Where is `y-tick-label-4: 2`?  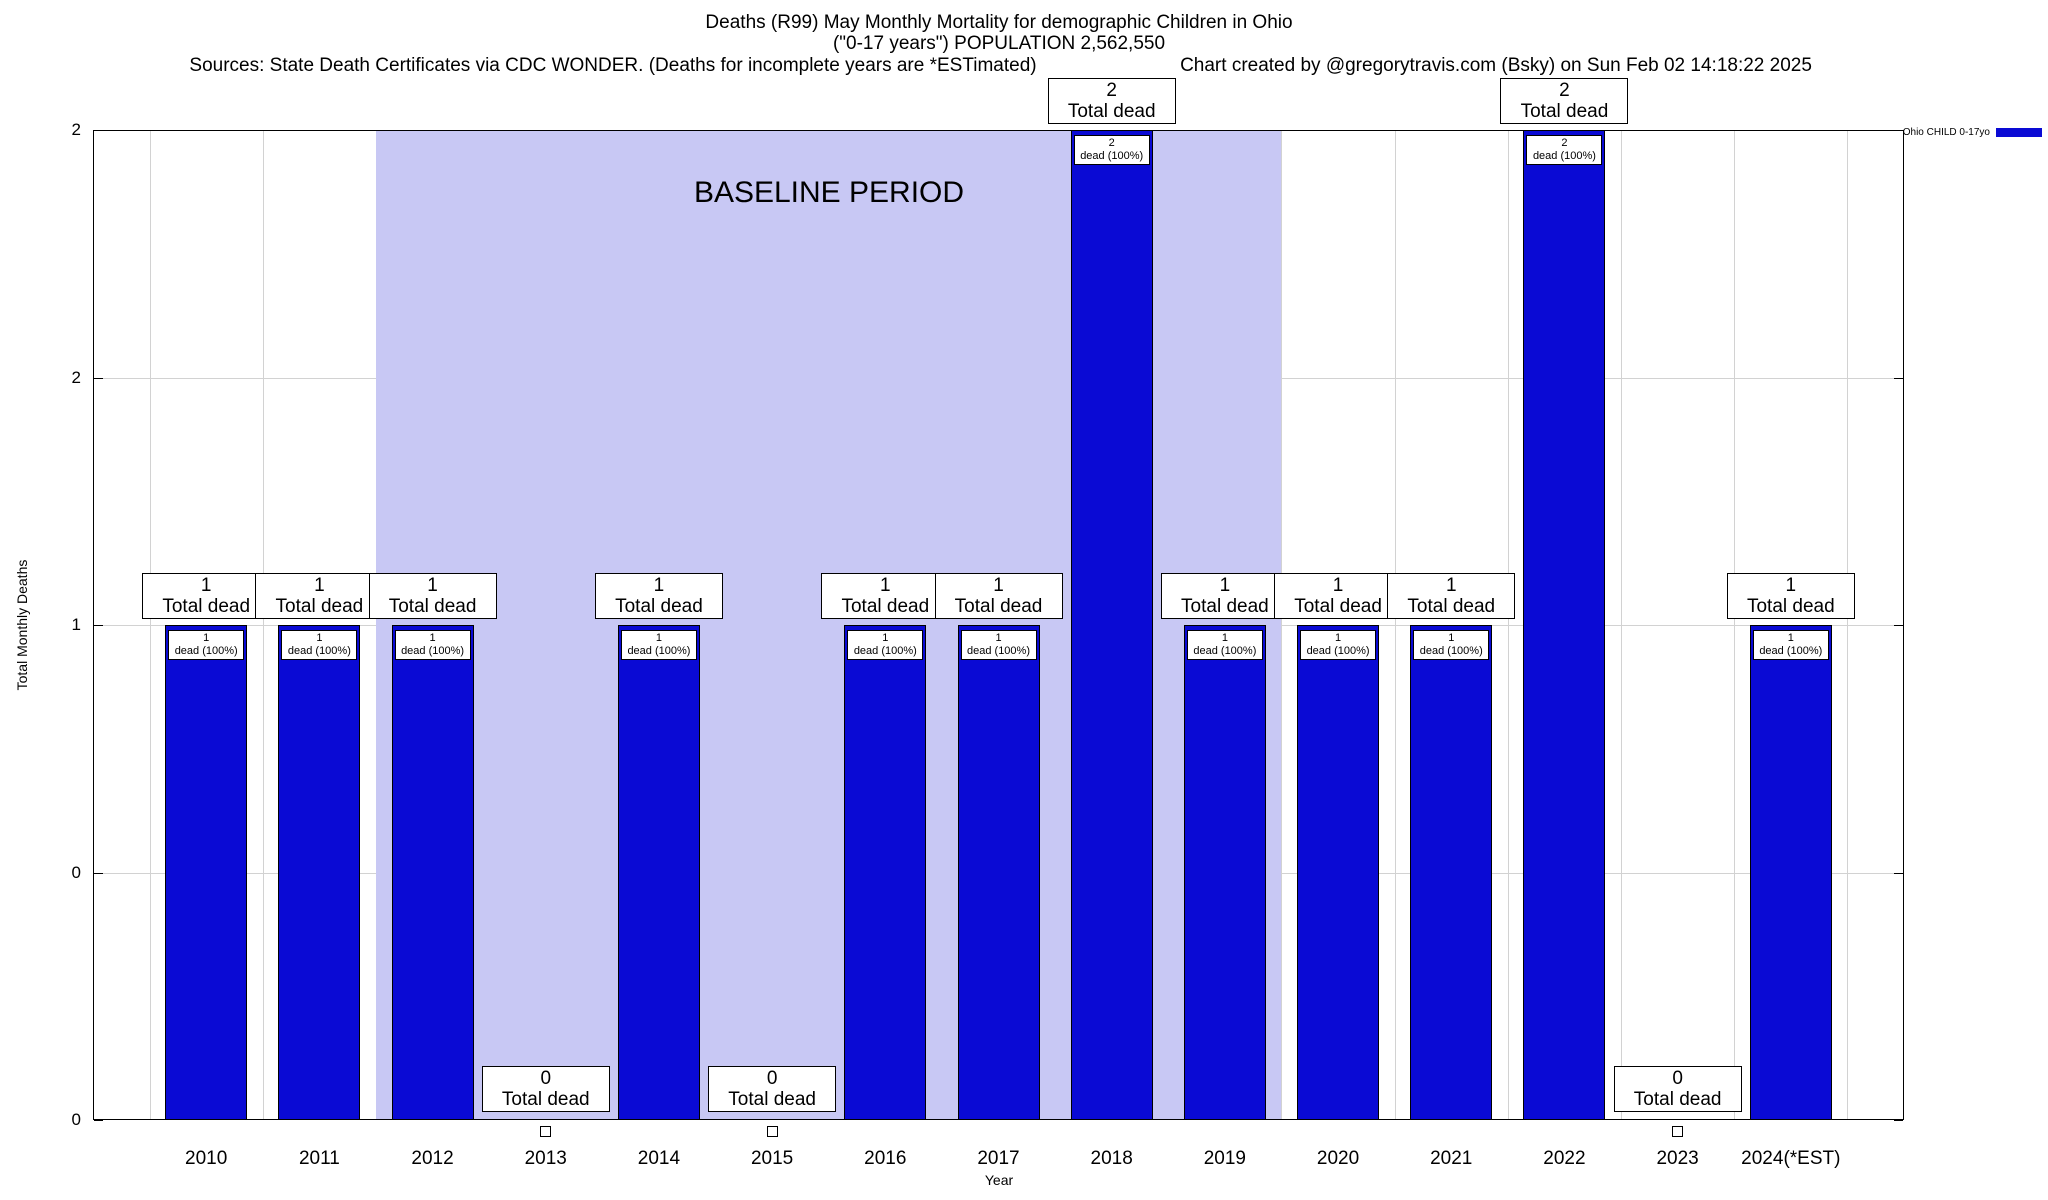
y-tick-label-4: 2 is located at coordinates (76, 129).